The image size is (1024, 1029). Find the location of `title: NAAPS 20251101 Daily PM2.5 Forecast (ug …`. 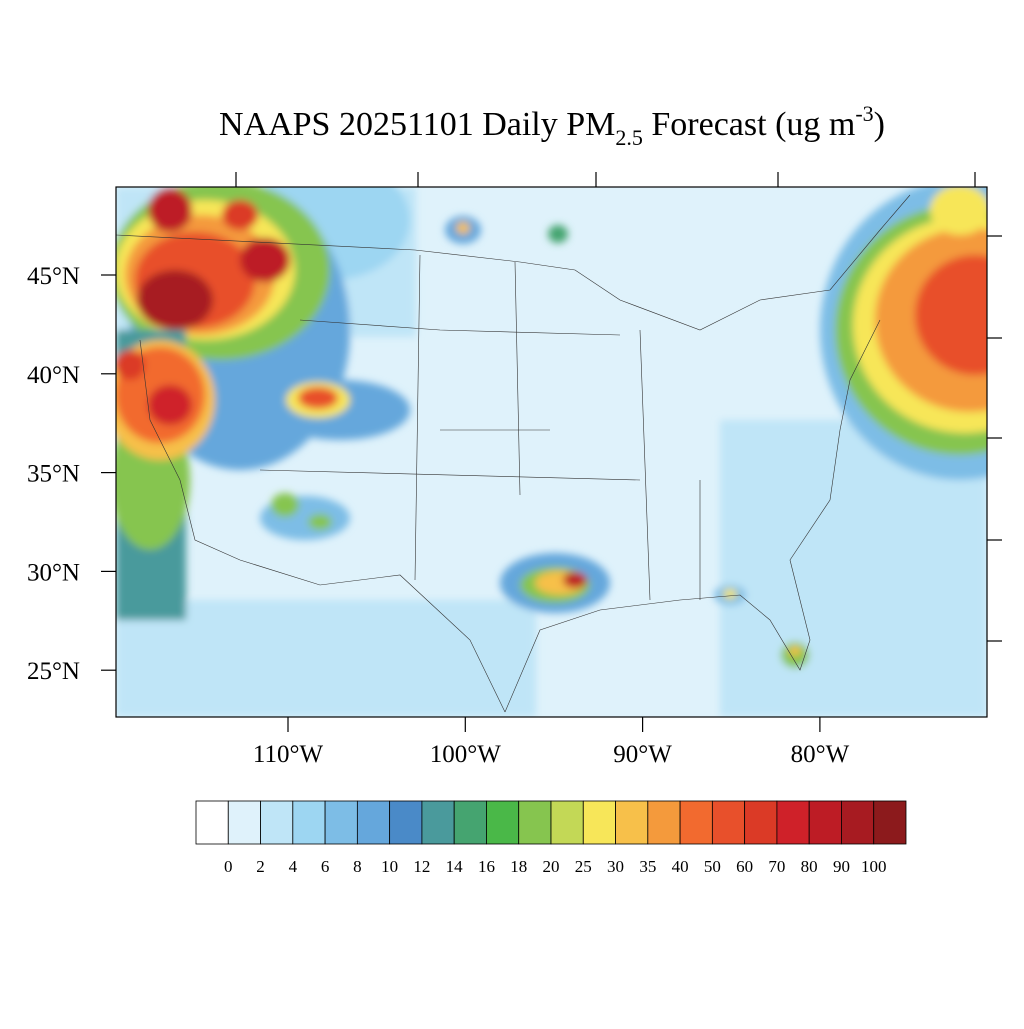

title: NAAPS 20251101 Daily PM2.5 Forecast (ug … is located at coordinates (552, 125).